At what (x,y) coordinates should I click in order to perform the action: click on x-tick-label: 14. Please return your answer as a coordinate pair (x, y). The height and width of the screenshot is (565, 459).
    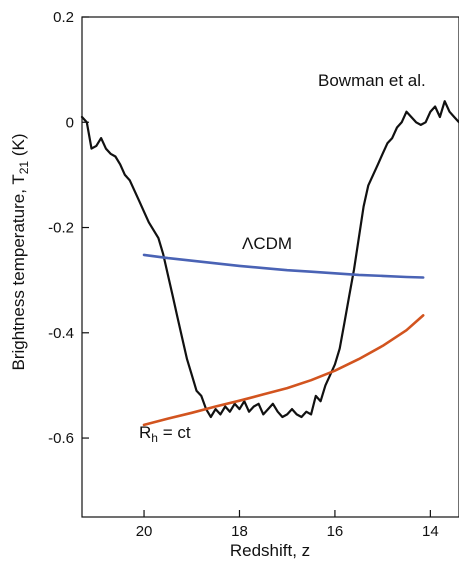
    Looking at the image, I should click on (430, 531).